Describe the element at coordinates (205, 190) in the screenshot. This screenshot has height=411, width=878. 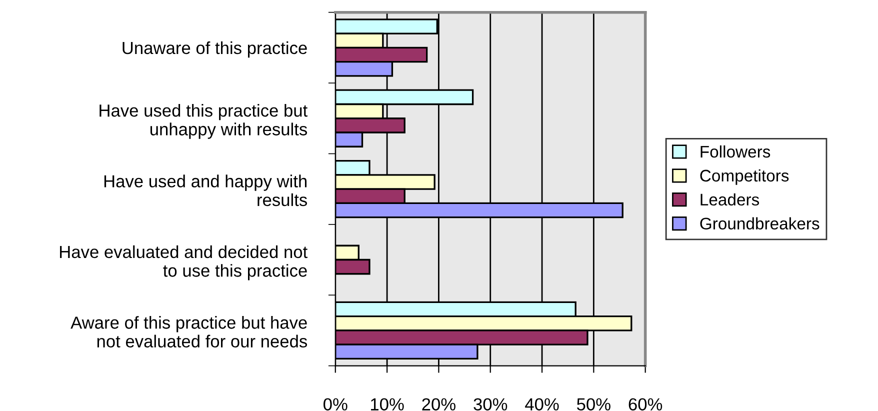
I see `y-tick-label: Have used and happy with results` at that location.